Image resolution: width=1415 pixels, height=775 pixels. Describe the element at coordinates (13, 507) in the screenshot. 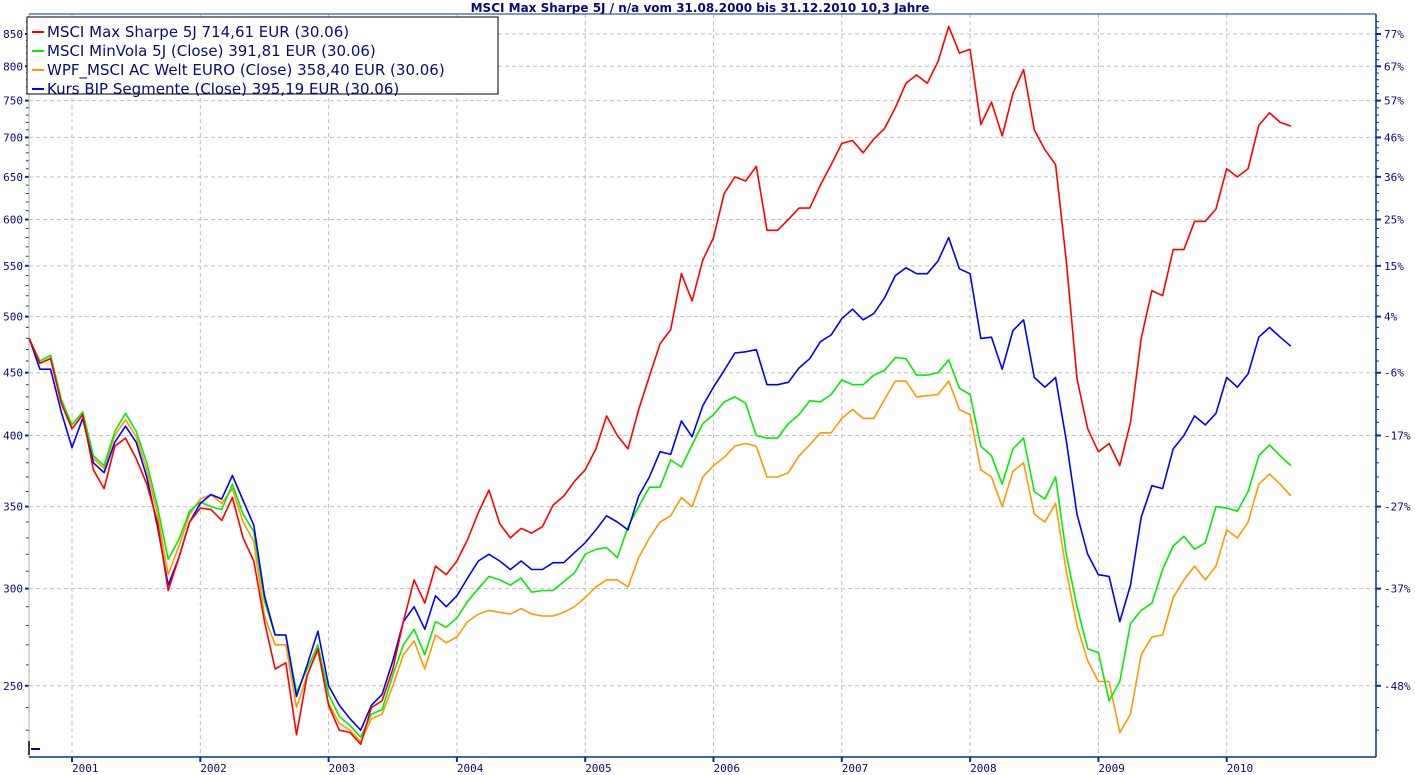

I see `y-tick-label: 350` at that location.